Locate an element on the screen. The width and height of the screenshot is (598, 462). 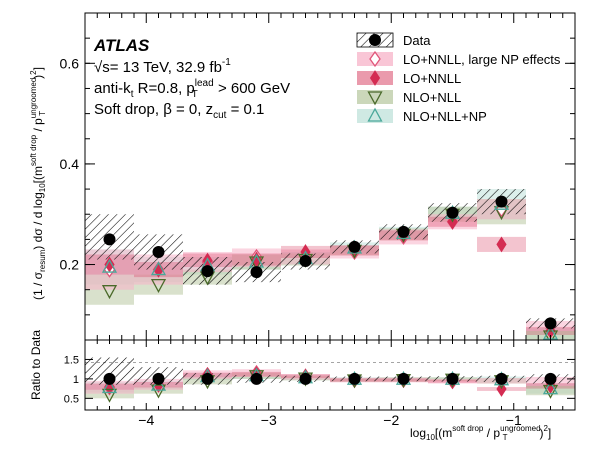
legend-swatch-nlo-nll-np is located at coordinates (375, 116).